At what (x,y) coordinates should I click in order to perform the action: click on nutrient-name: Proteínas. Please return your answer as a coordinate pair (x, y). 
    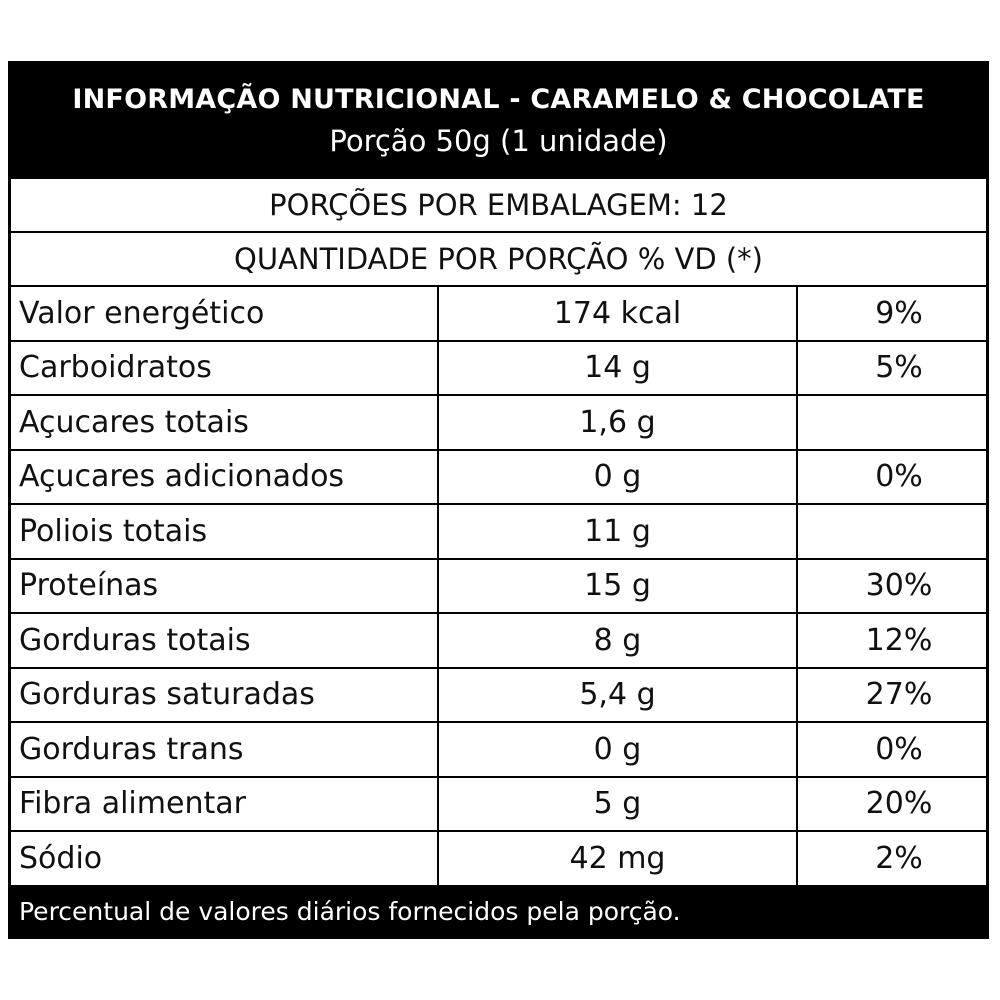
    Looking at the image, I should click on (225, 585).